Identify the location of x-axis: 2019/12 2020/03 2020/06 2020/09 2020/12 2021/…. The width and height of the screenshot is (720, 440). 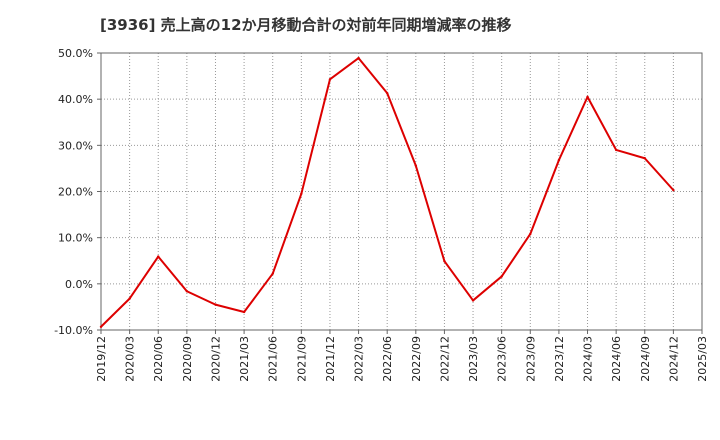
(402, 356).